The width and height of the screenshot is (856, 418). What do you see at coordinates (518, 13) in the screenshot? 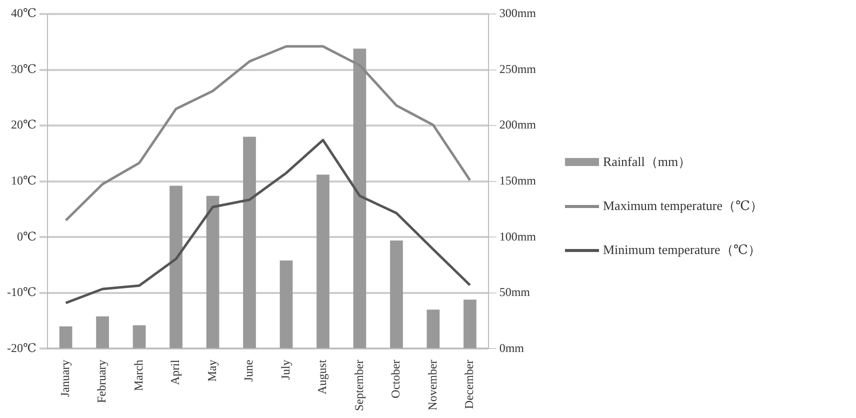
I see `y2-tick-label: 300mm` at bounding box center [518, 13].